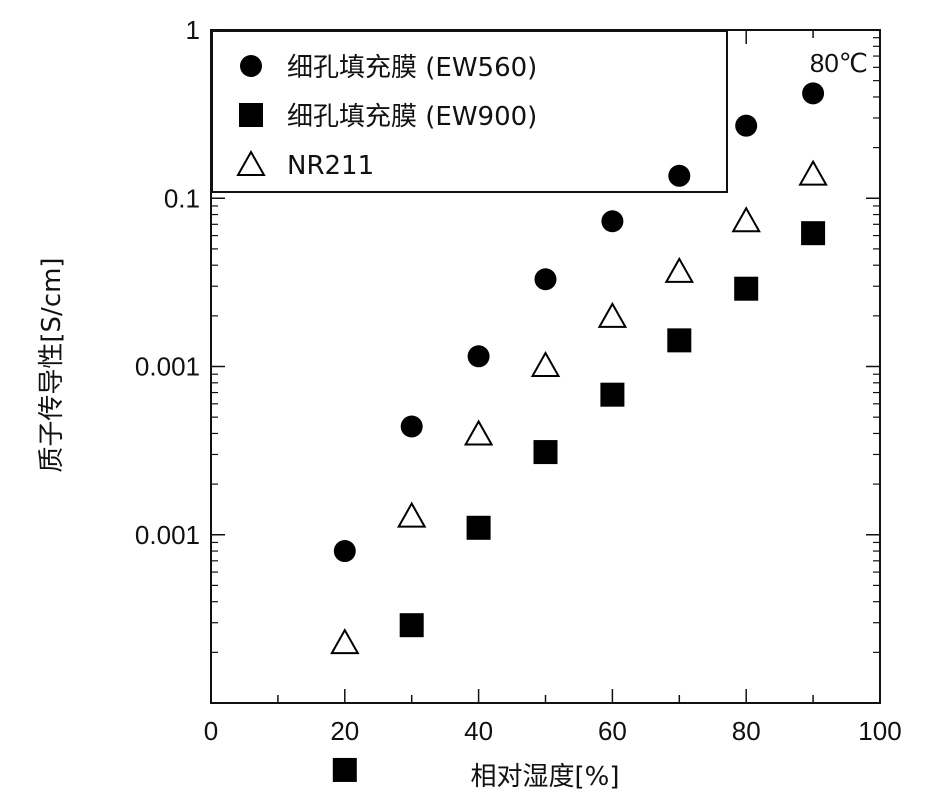 Image resolution: width=926 pixels, height=801 pixels. I want to click on y-tick-label: 0.1, so click(182, 198).